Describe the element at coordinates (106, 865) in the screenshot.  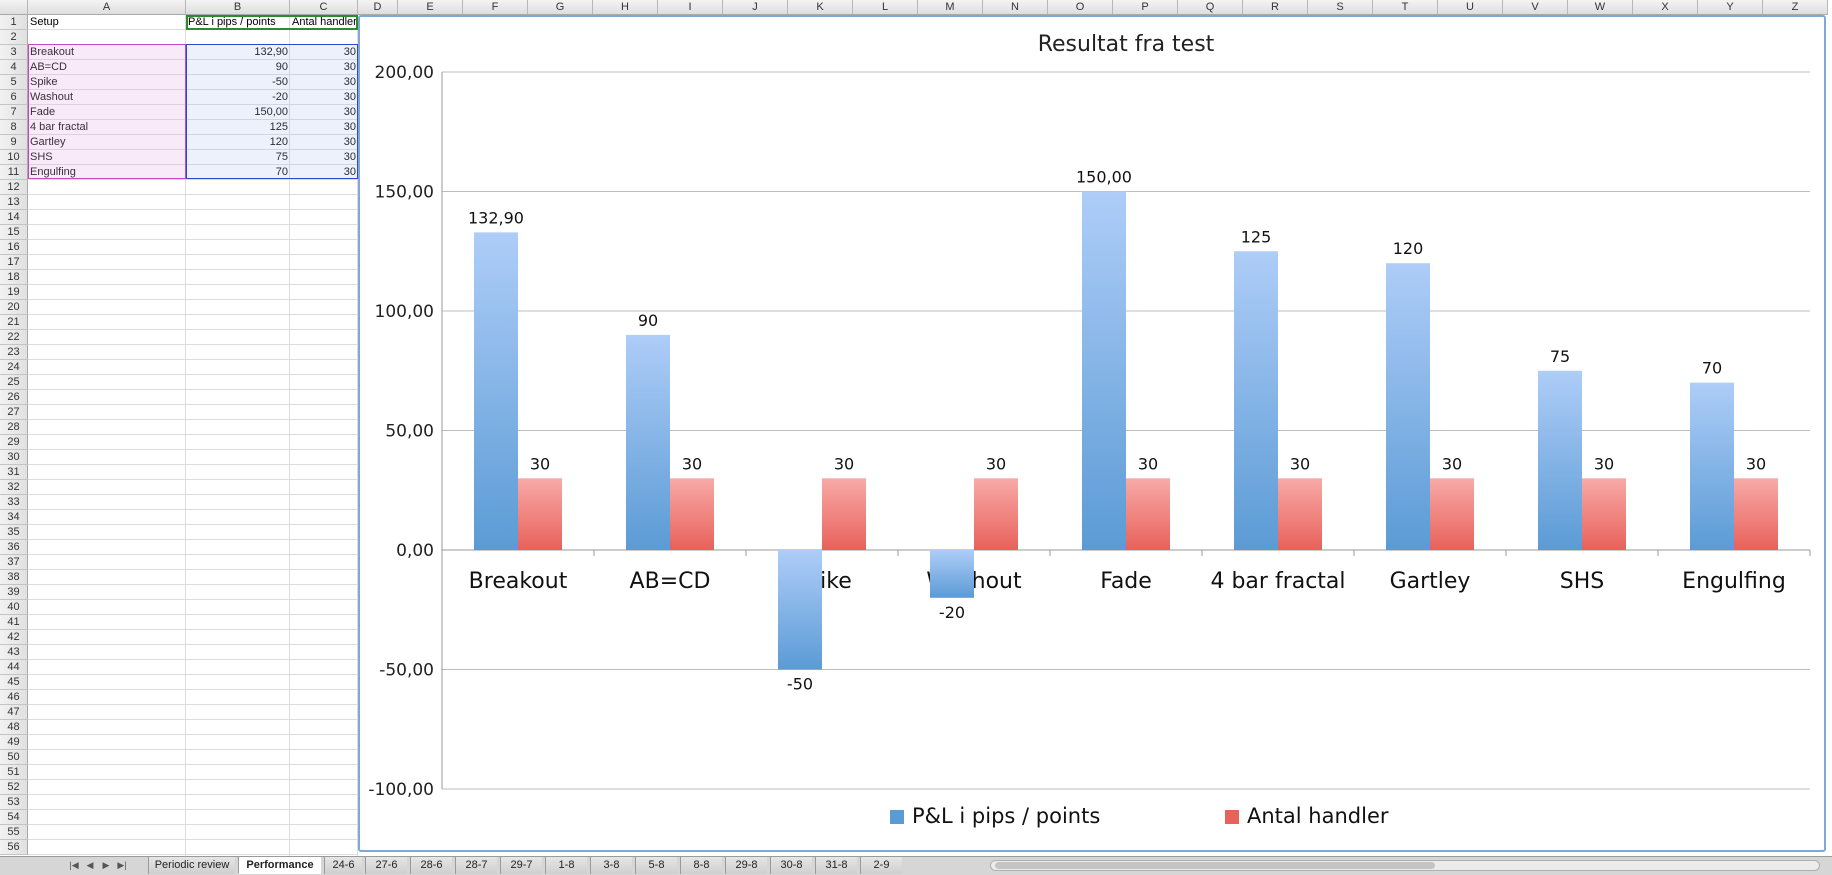
I see `next-sheet-icon: ▶` at that location.